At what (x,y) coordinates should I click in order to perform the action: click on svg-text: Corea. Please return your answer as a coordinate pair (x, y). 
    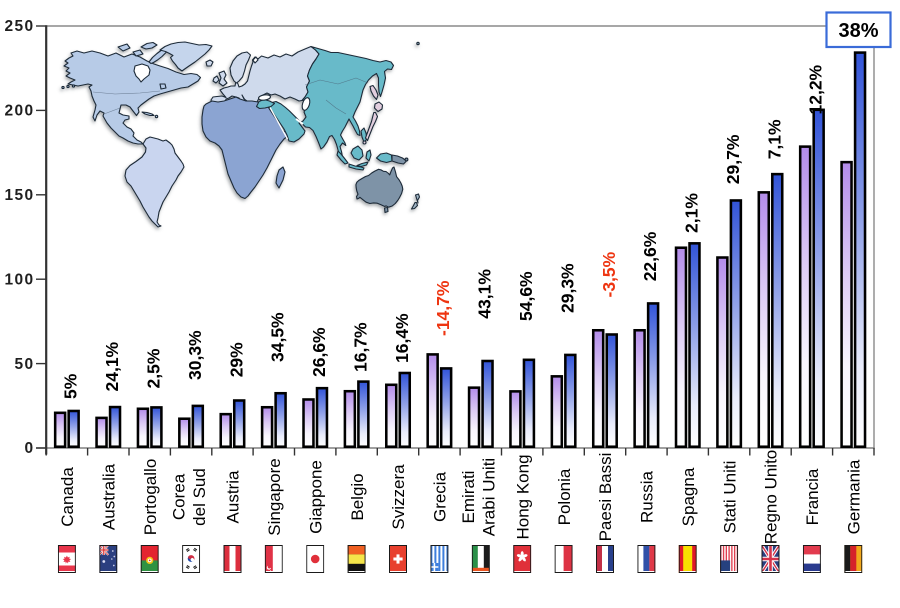
    Looking at the image, I should click on (178, 496).